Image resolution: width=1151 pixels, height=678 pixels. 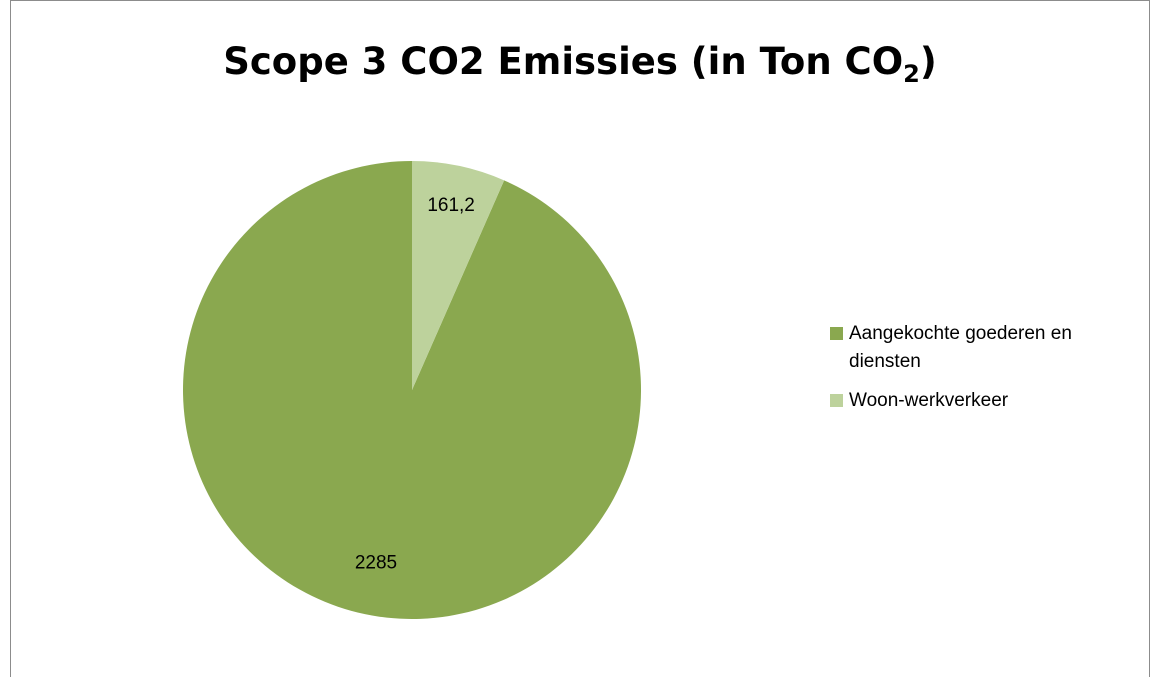 I want to click on data-label-aangekochte: 2285, so click(x=376, y=562).